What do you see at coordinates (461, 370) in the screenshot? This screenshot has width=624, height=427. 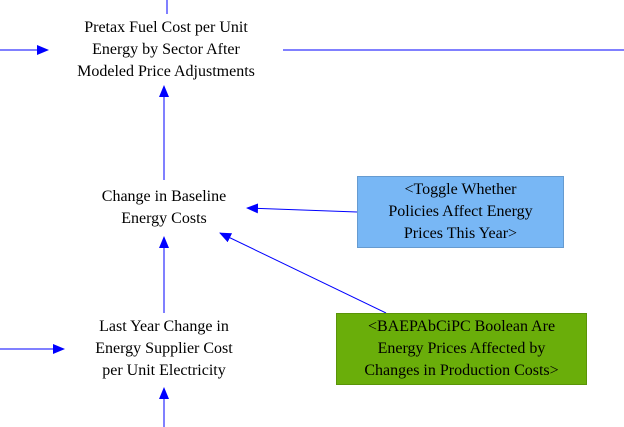 I see `node-label-line: Changes in Production Costs>` at bounding box center [461, 370].